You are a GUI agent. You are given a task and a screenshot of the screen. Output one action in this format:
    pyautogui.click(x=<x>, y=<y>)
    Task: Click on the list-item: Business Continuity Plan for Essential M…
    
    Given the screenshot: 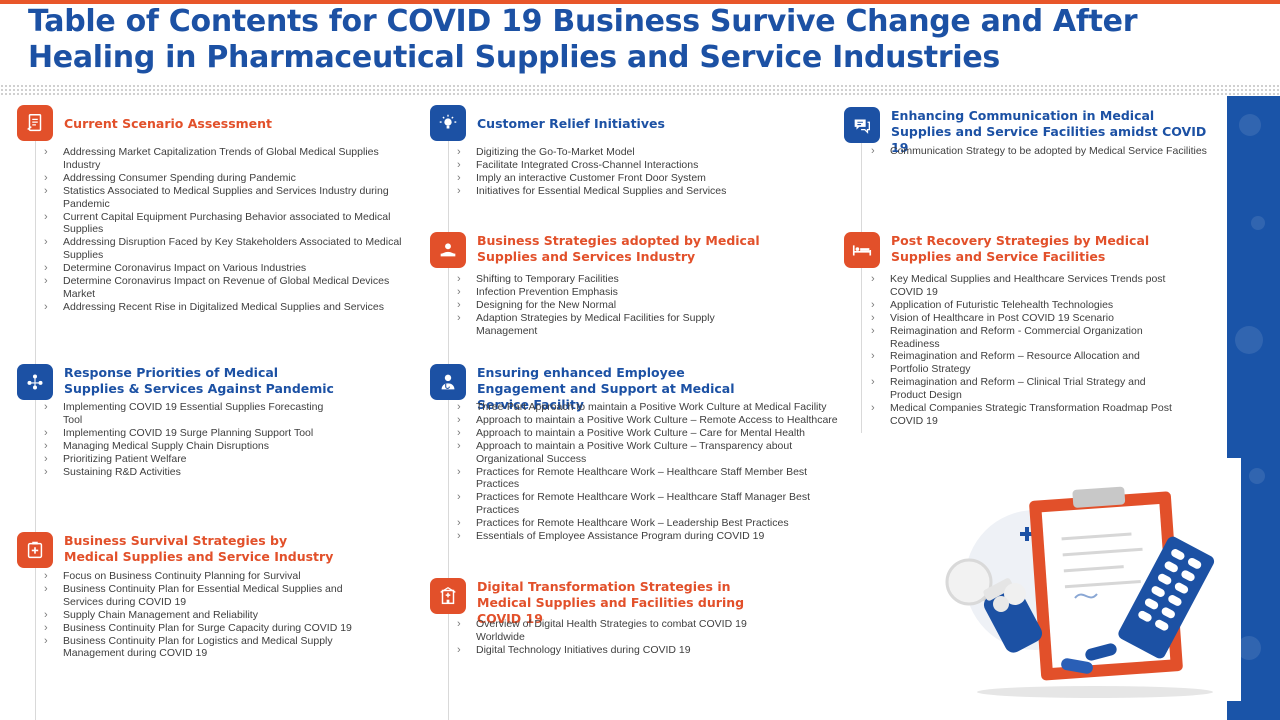 What is the action you would take?
    pyautogui.click(x=203, y=596)
    